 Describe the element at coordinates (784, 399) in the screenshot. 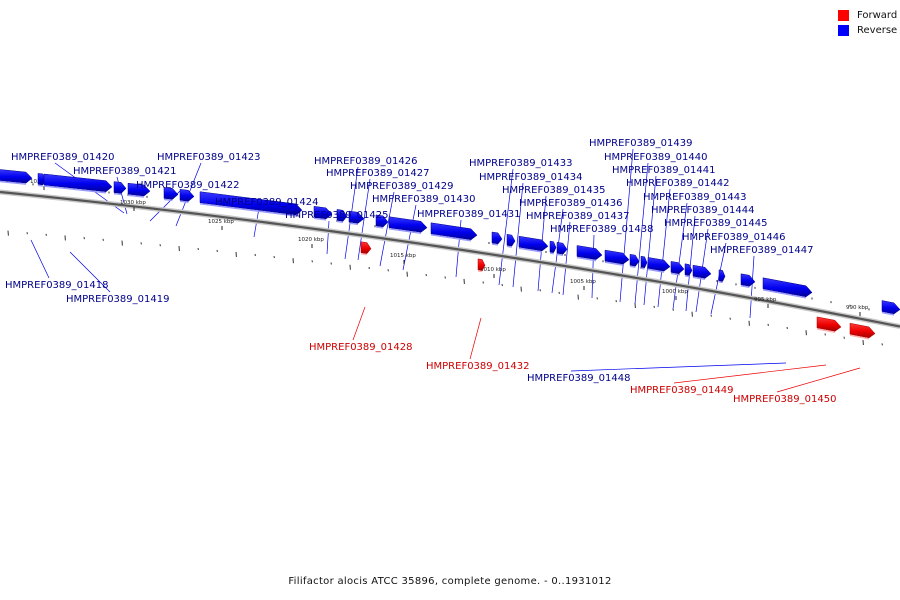

I see `gene-label: HMPREF0389_01450` at that location.